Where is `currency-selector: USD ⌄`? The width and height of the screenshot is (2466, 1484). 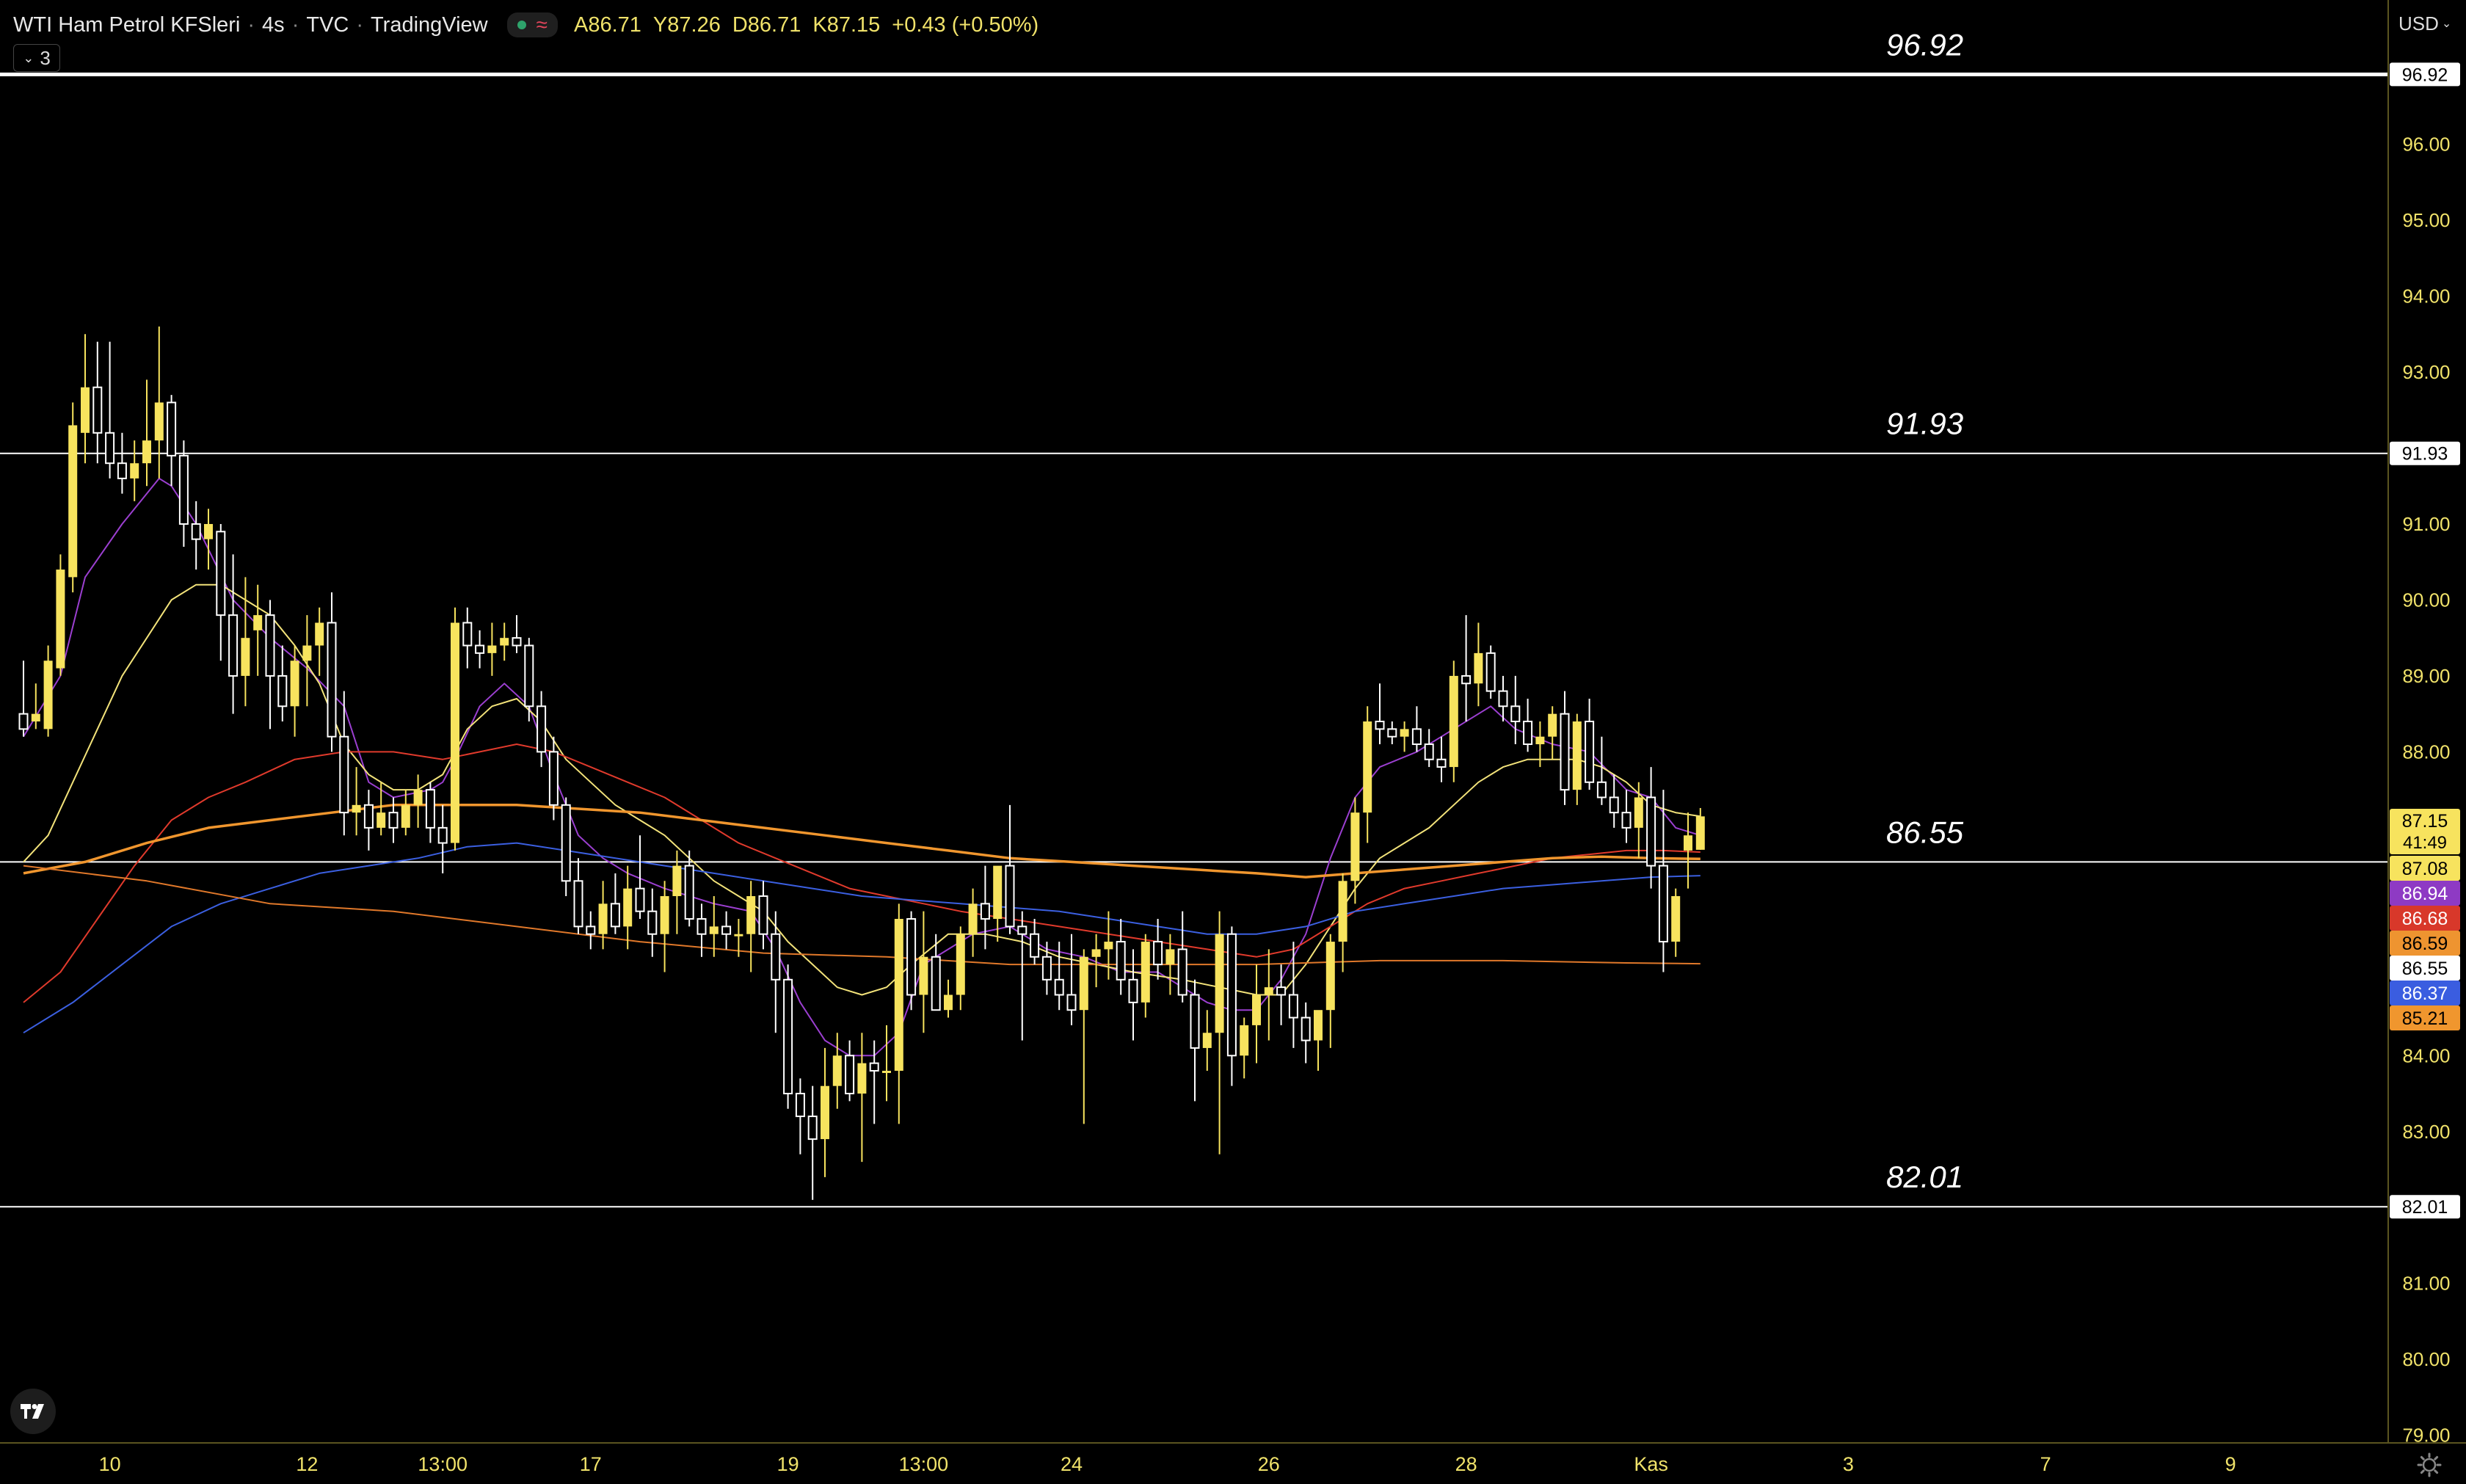 currency-selector: USD ⌄ is located at coordinates (2424, 23).